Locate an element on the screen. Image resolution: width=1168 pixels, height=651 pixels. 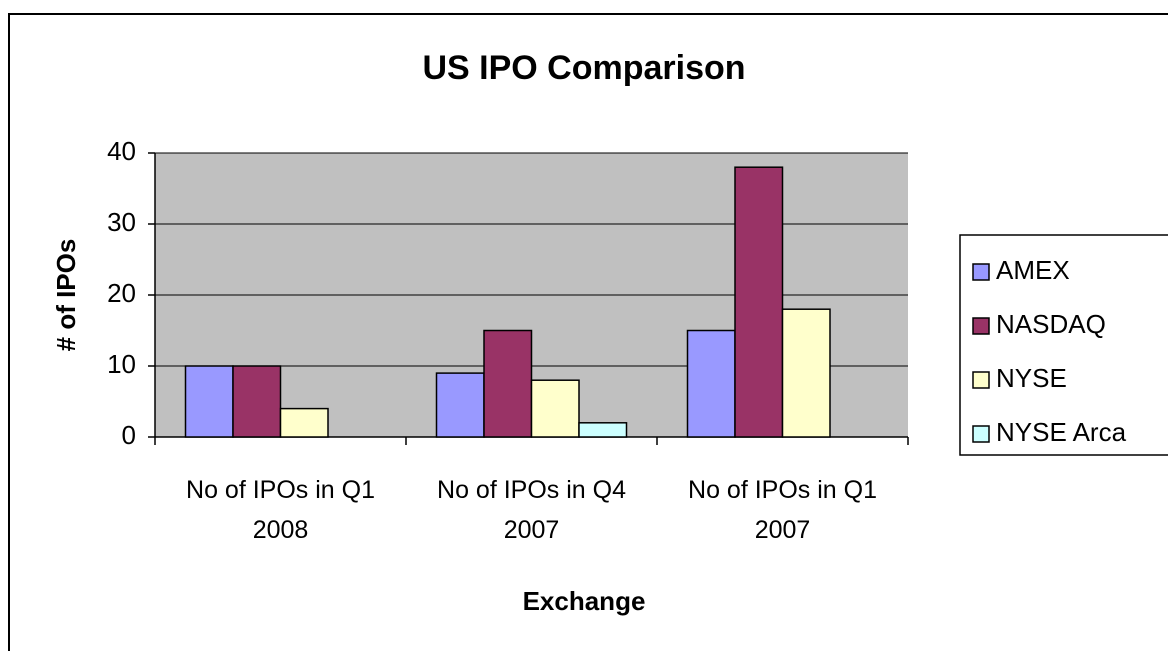
legend-label: AMEX is located at coordinates (1033, 270).